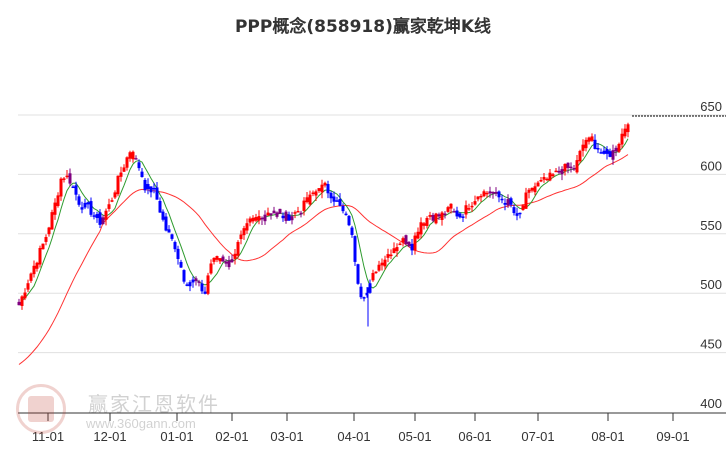  I want to click on x-tick-label: 12-01, so click(109, 436).